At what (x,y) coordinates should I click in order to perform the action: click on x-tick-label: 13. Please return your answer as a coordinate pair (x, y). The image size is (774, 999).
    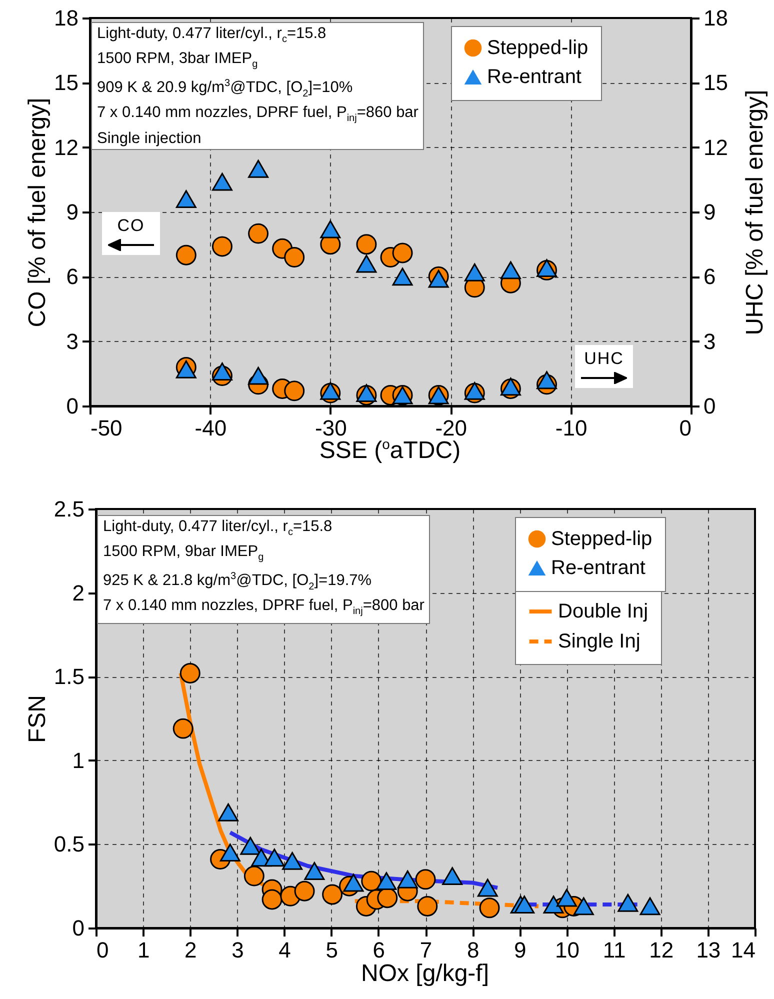
    Looking at the image, I should click on (708, 950).